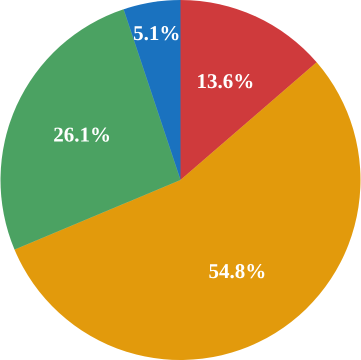  Describe the element at coordinates (237, 270) in the screenshot. I see `data-label: 54.8%` at that location.